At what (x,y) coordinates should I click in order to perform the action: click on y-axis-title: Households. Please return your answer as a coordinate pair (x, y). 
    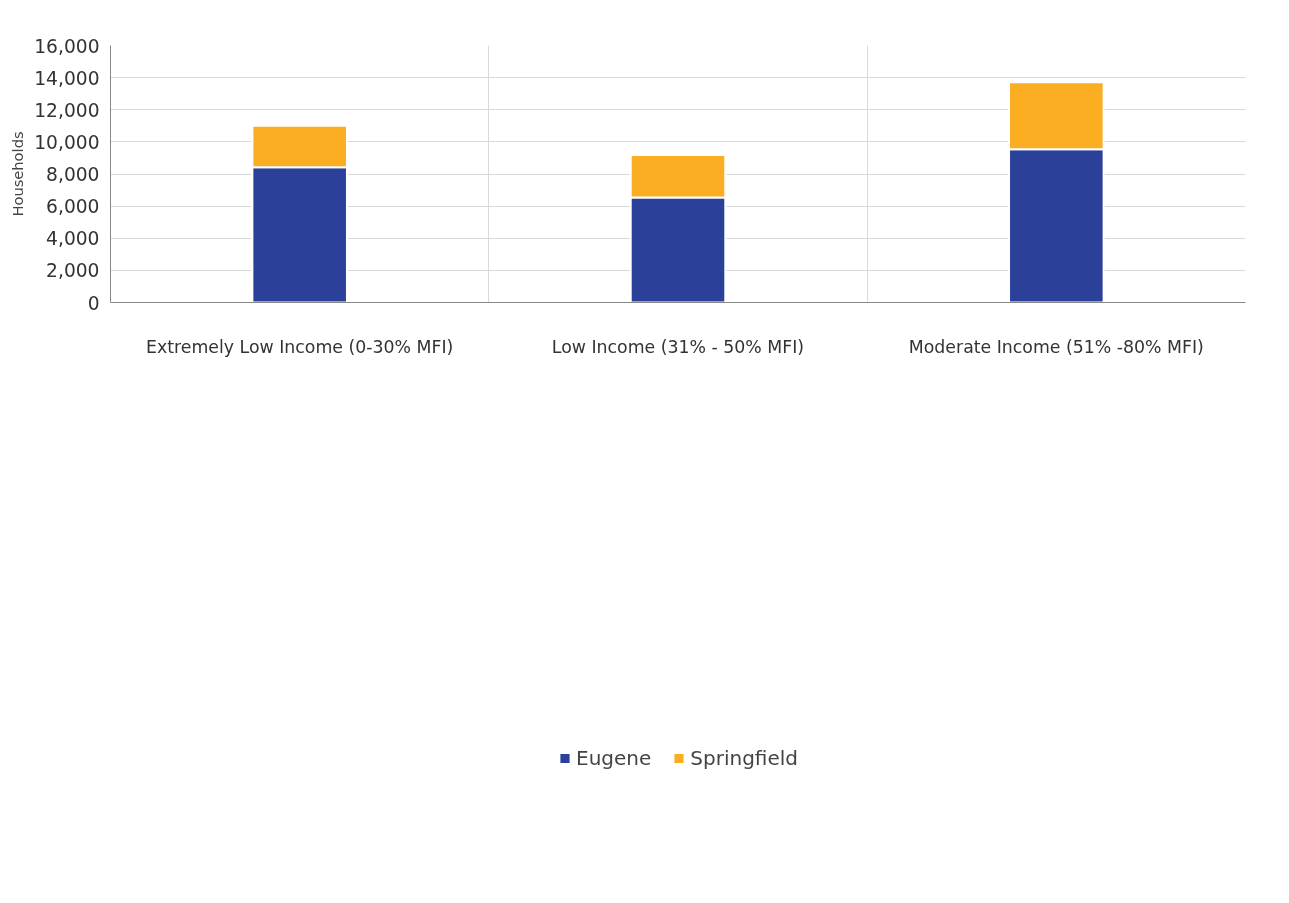
    Looking at the image, I should click on (18, 174).